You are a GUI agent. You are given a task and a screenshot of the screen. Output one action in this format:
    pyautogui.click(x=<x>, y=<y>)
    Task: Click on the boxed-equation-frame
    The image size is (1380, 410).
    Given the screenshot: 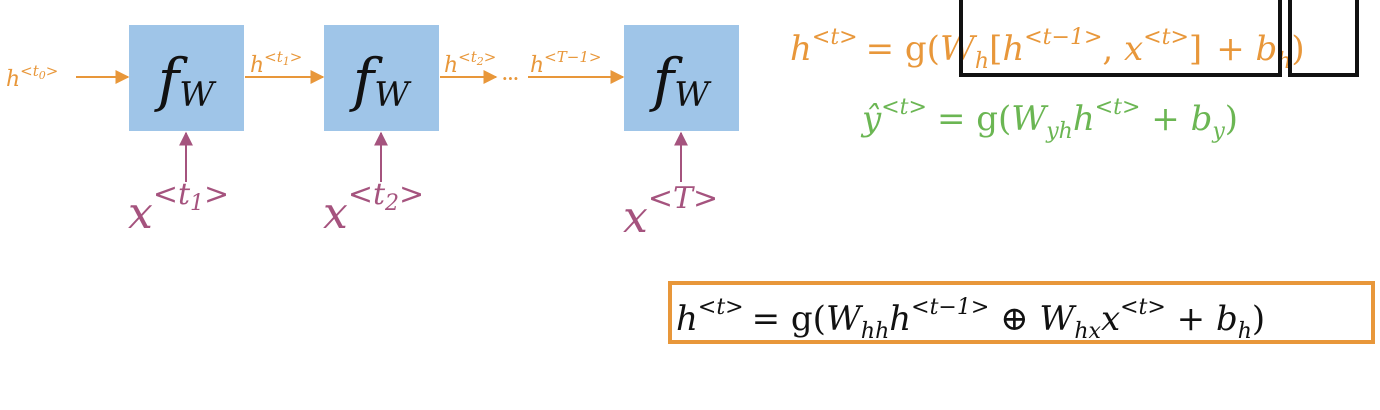 What is the action you would take?
    pyautogui.click(x=1021, y=312)
    